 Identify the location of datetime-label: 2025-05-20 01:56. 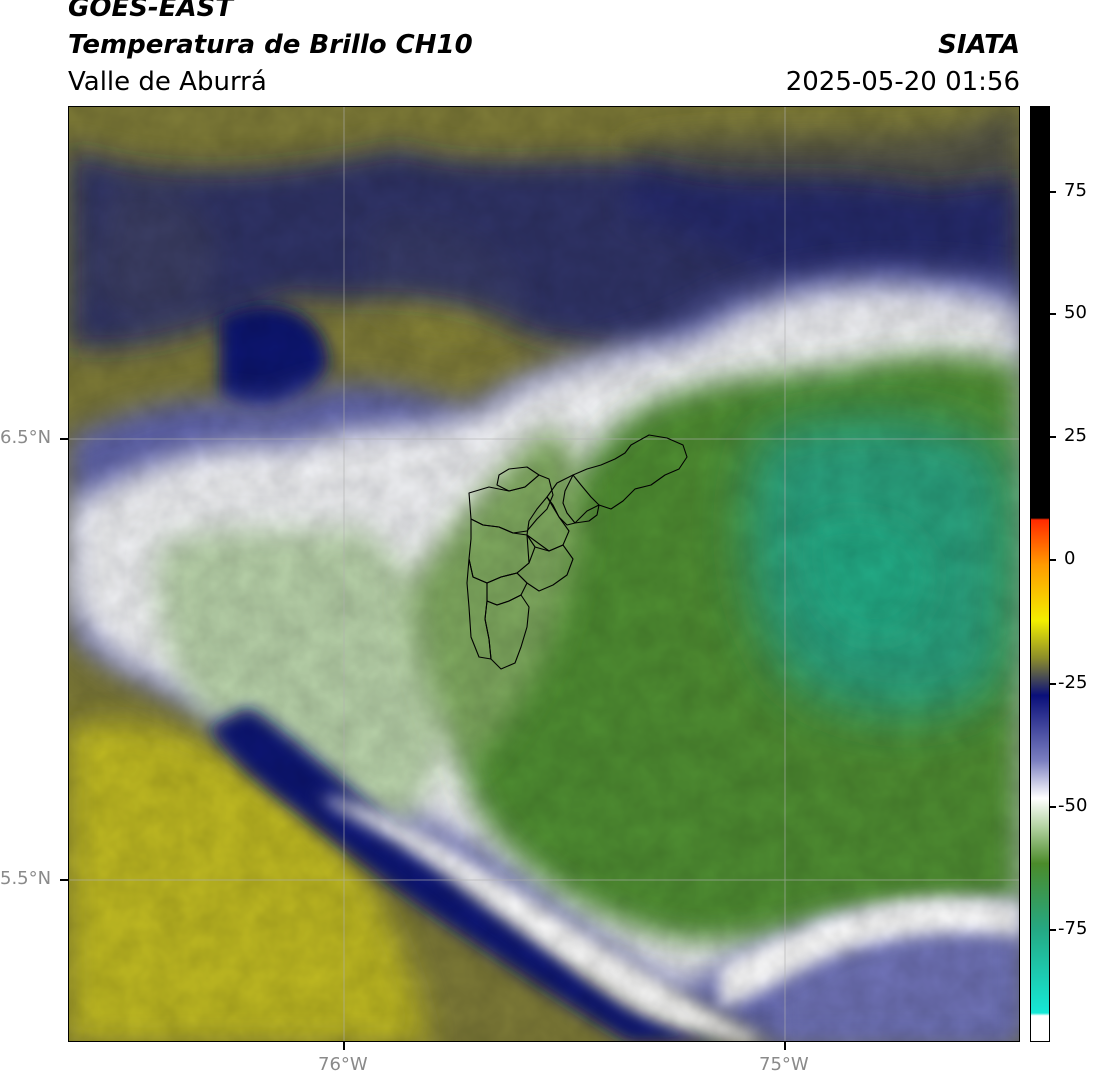
(902, 82).